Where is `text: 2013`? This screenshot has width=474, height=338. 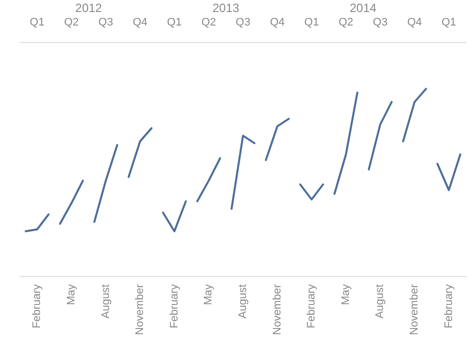 text: 2013 is located at coordinates (226, 8).